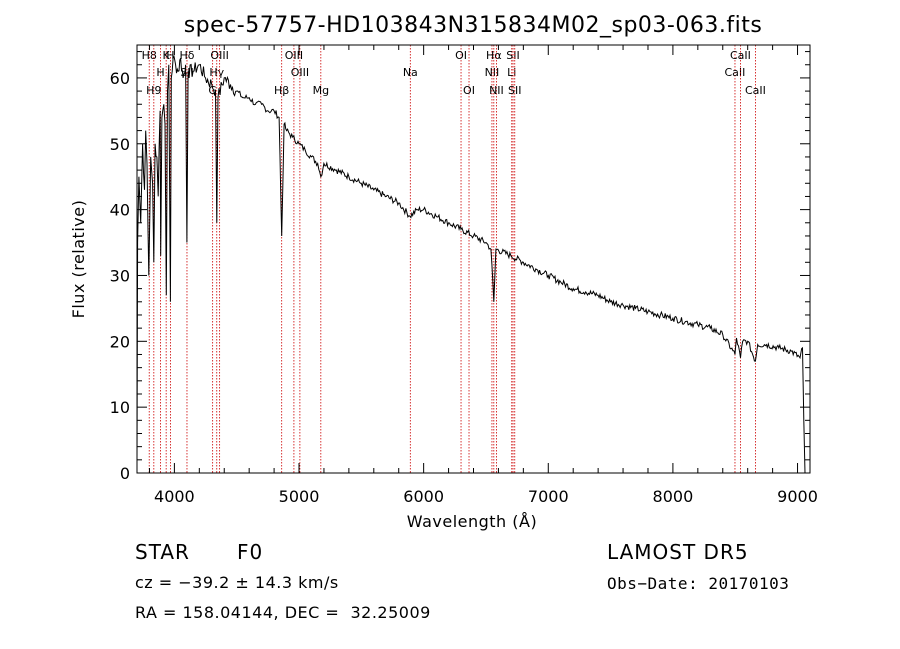 The image size is (900, 649). I want to click on y-axis-label: Flux (relative), so click(78, 259).